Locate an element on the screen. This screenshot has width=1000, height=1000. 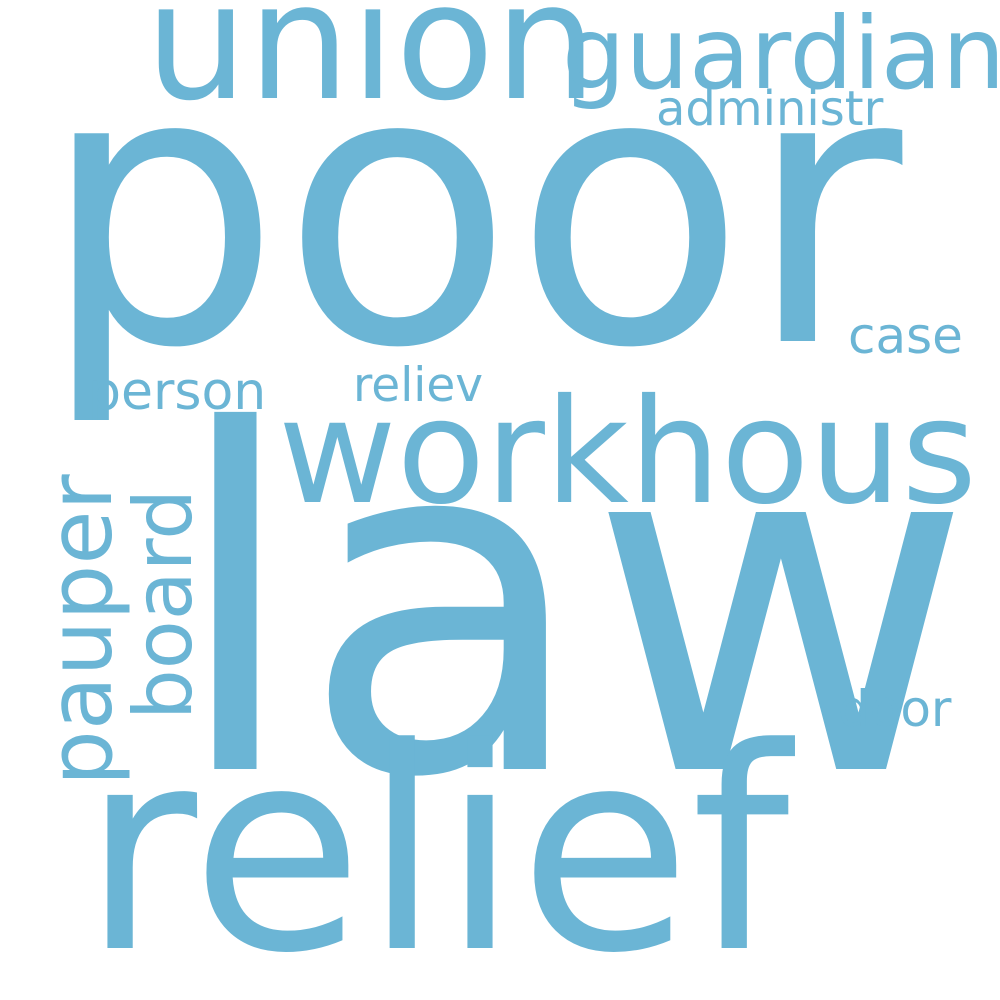
word-person: person is located at coordinates (177, 392).